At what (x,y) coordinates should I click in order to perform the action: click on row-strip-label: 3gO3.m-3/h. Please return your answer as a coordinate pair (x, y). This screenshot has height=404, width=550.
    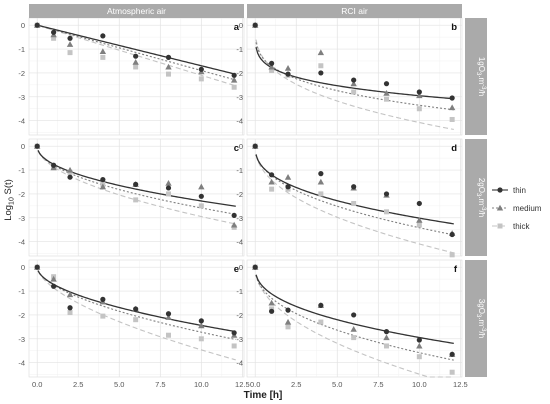
    Looking at the image, I should click on (480, 318).